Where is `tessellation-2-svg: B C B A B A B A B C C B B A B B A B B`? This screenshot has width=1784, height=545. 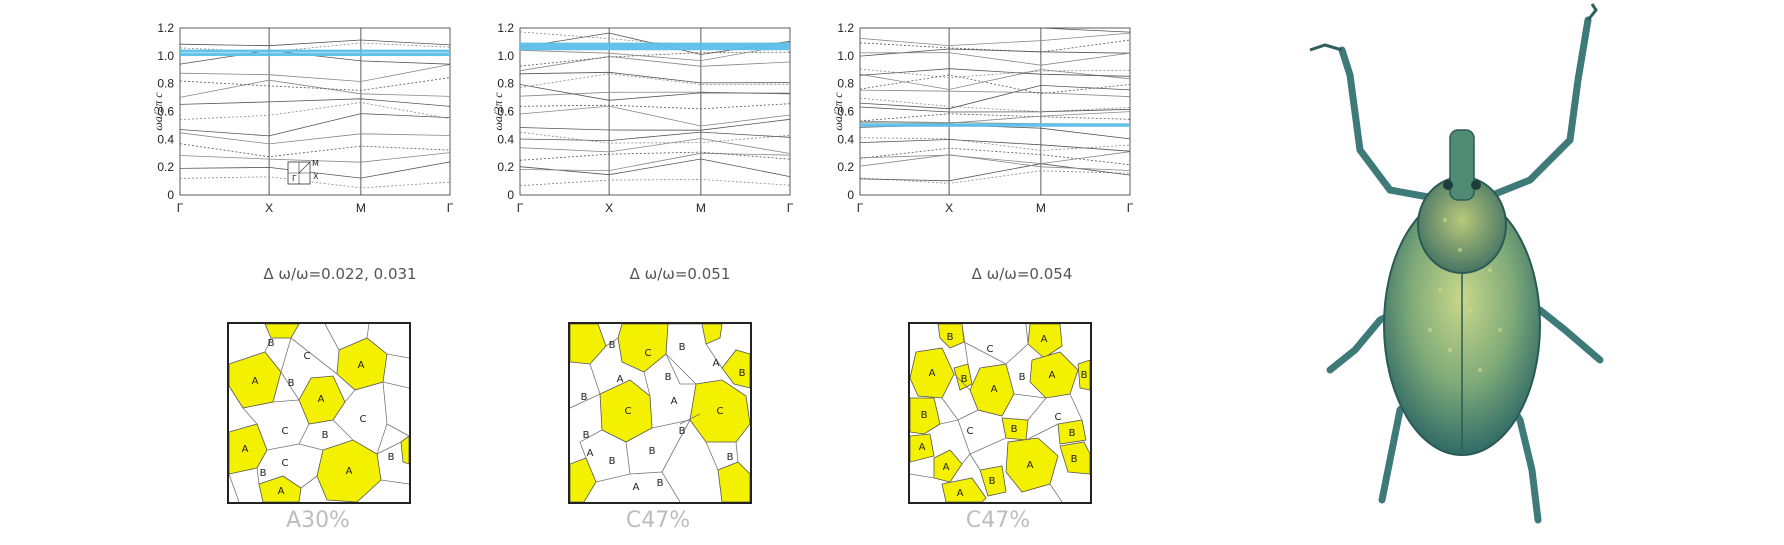 tessellation-2-svg: B C B A B A B A B C C B B A B B A B B is located at coordinates (660, 413).